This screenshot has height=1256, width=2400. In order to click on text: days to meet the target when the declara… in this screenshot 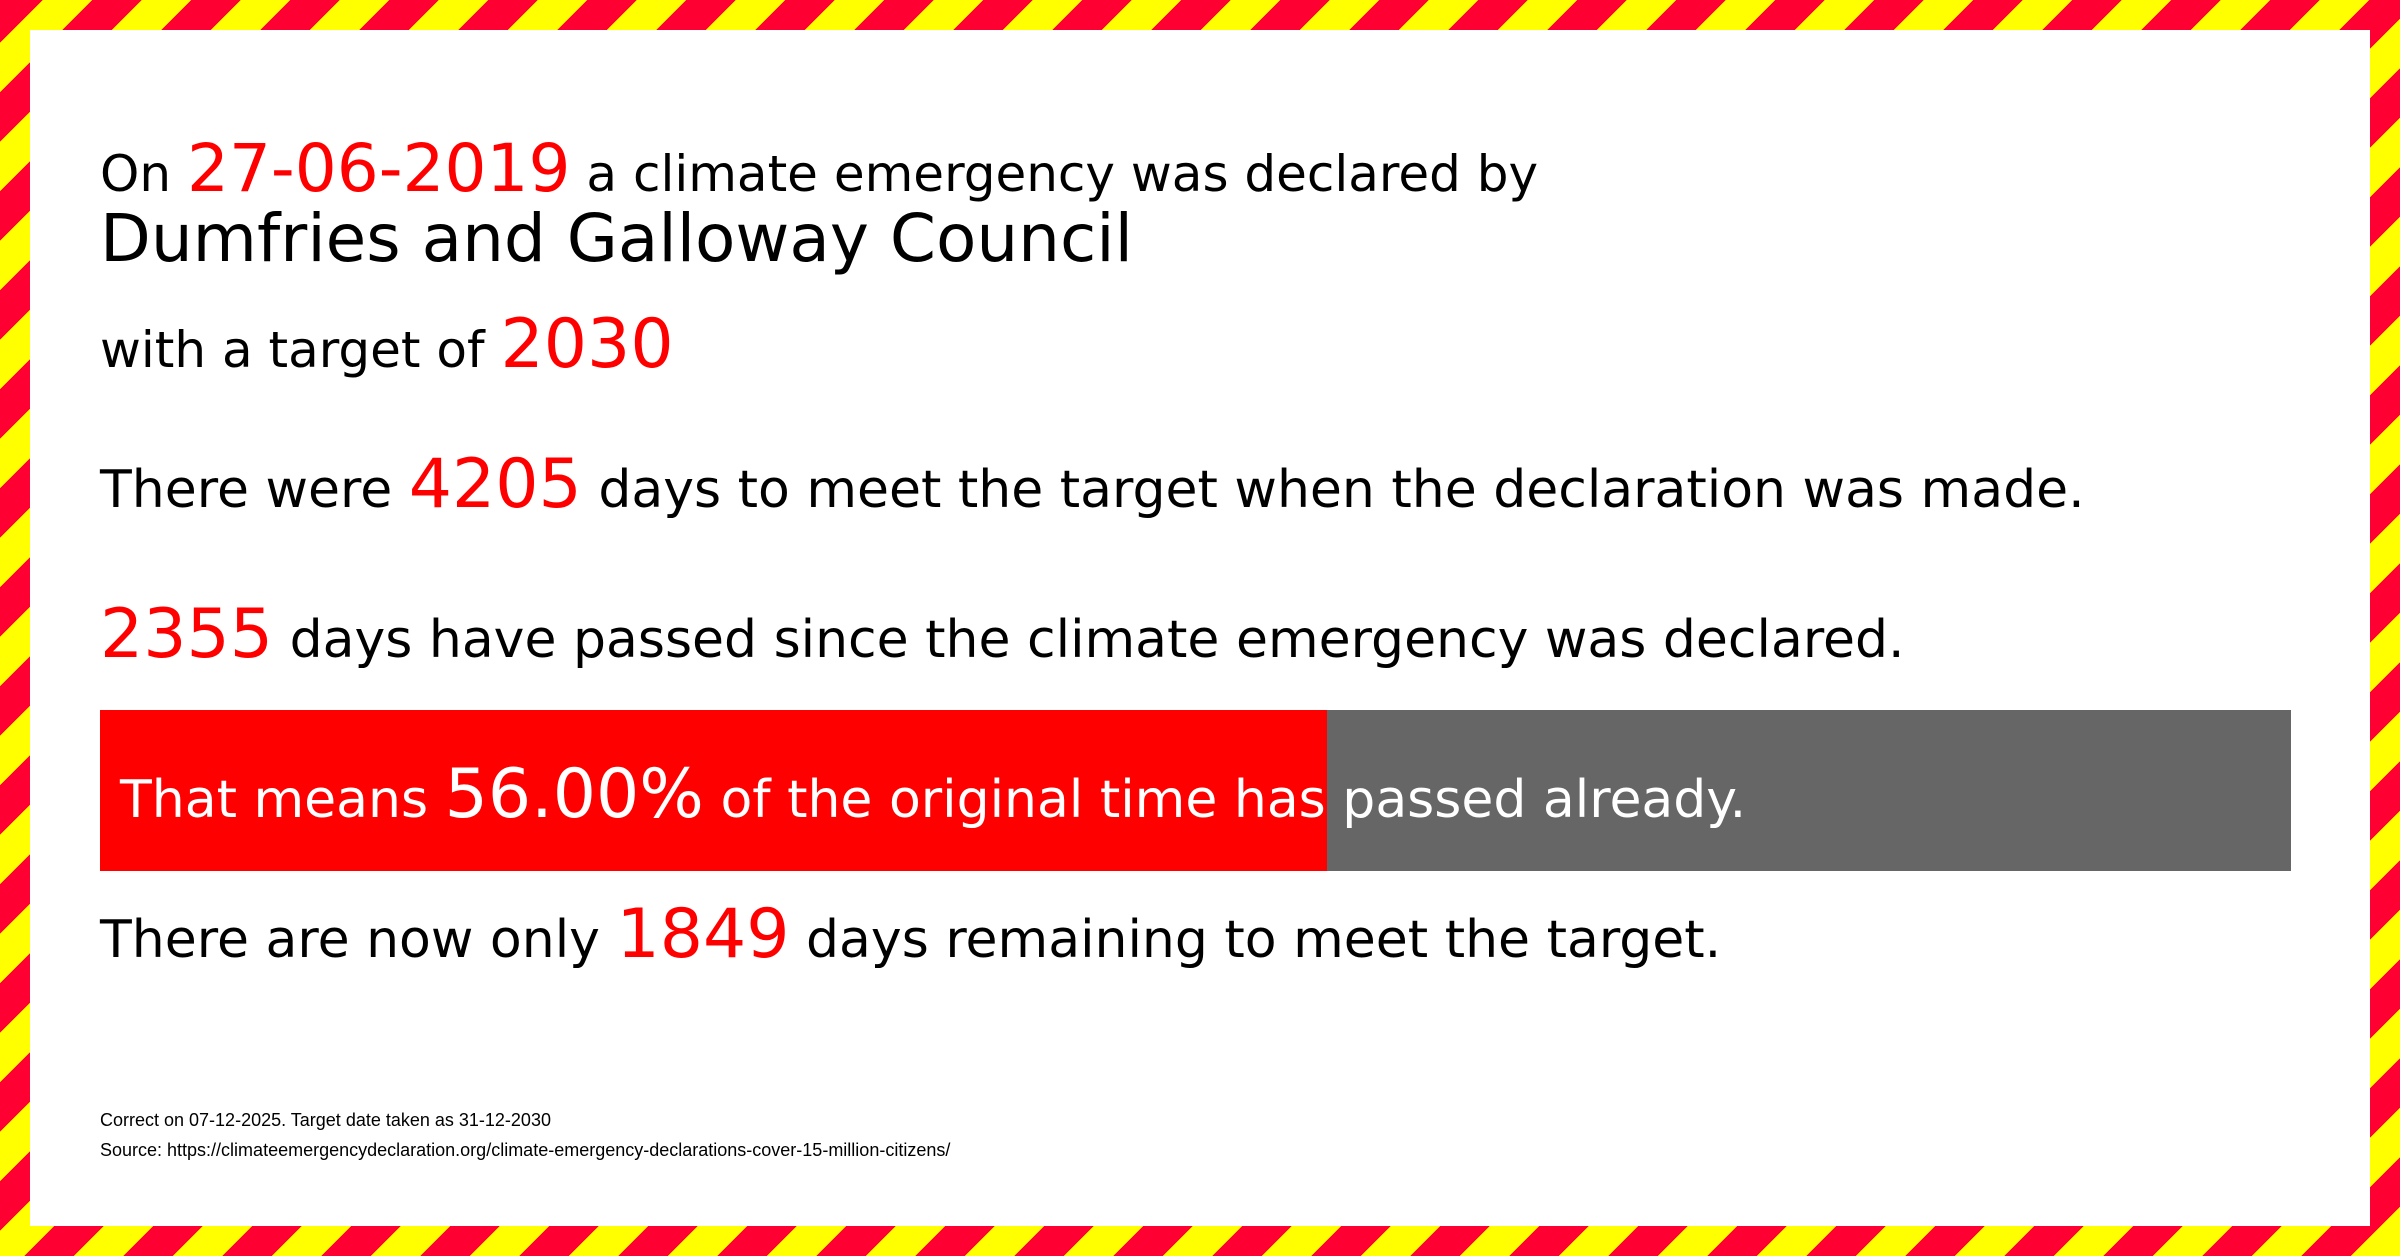, I will do `click(1341, 490)`.